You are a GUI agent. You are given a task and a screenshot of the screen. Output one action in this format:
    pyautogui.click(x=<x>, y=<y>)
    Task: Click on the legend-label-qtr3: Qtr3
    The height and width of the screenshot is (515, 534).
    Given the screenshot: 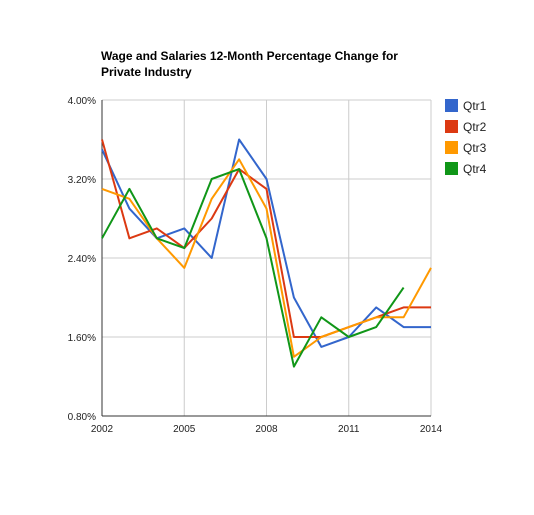 What is the action you would take?
    pyautogui.click(x=475, y=148)
    